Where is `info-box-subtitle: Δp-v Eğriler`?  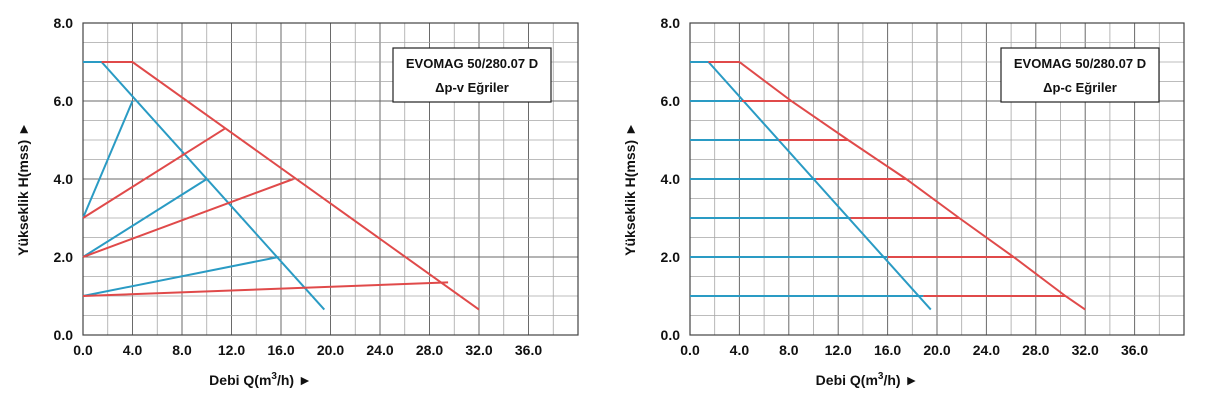
info-box-subtitle: Δp-v Eğriler is located at coordinates (472, 87).